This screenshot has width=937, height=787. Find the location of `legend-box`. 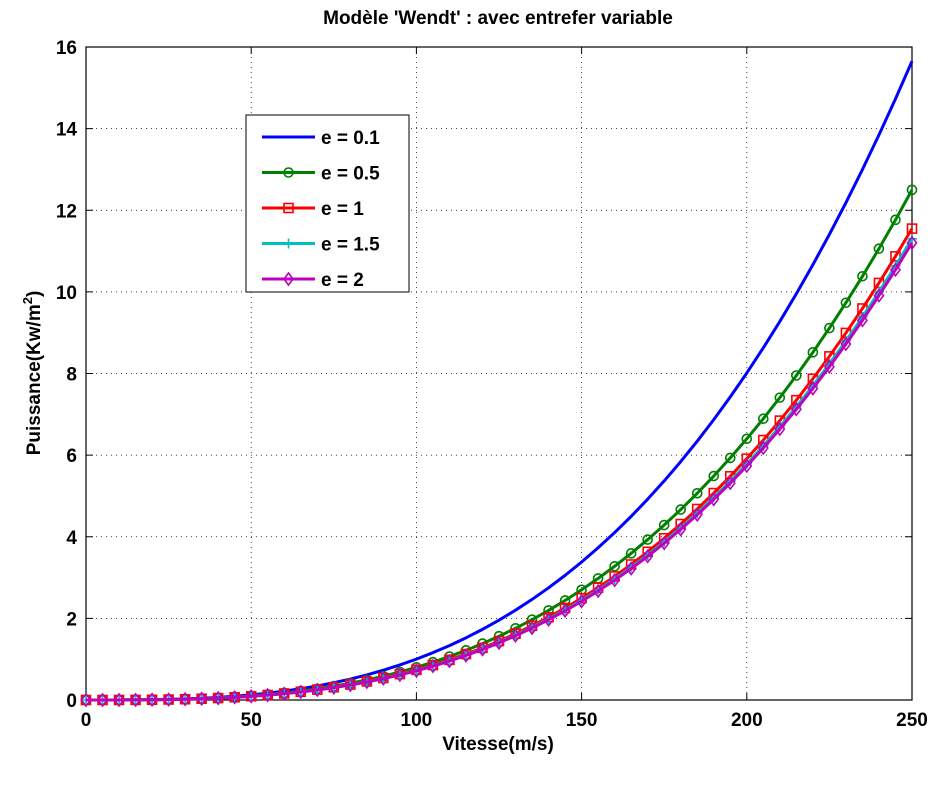

legend-box is located at coordinates (327, 203).